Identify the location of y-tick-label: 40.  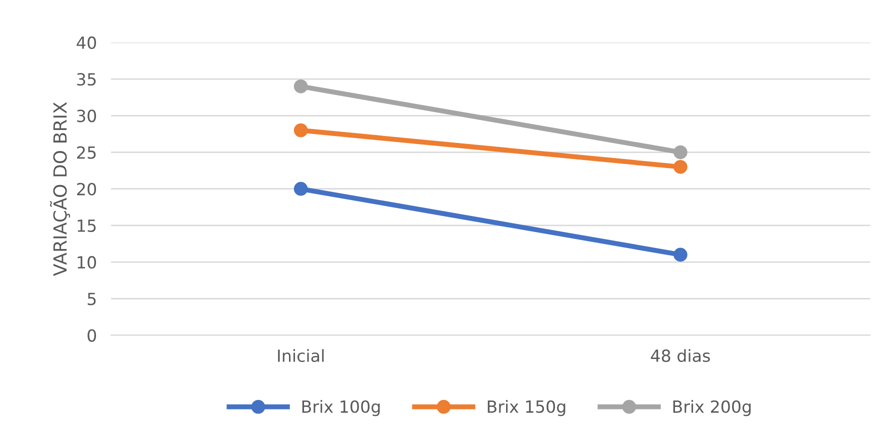
(86, 43).